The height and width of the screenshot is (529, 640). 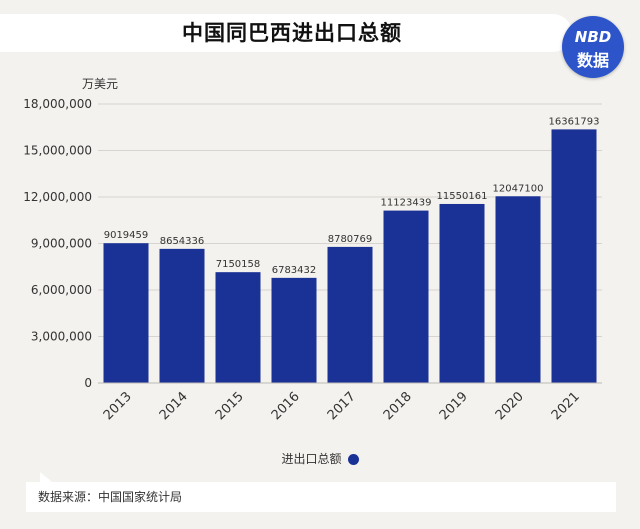 I want to click on bar-2018, so click(x=406, y=296).